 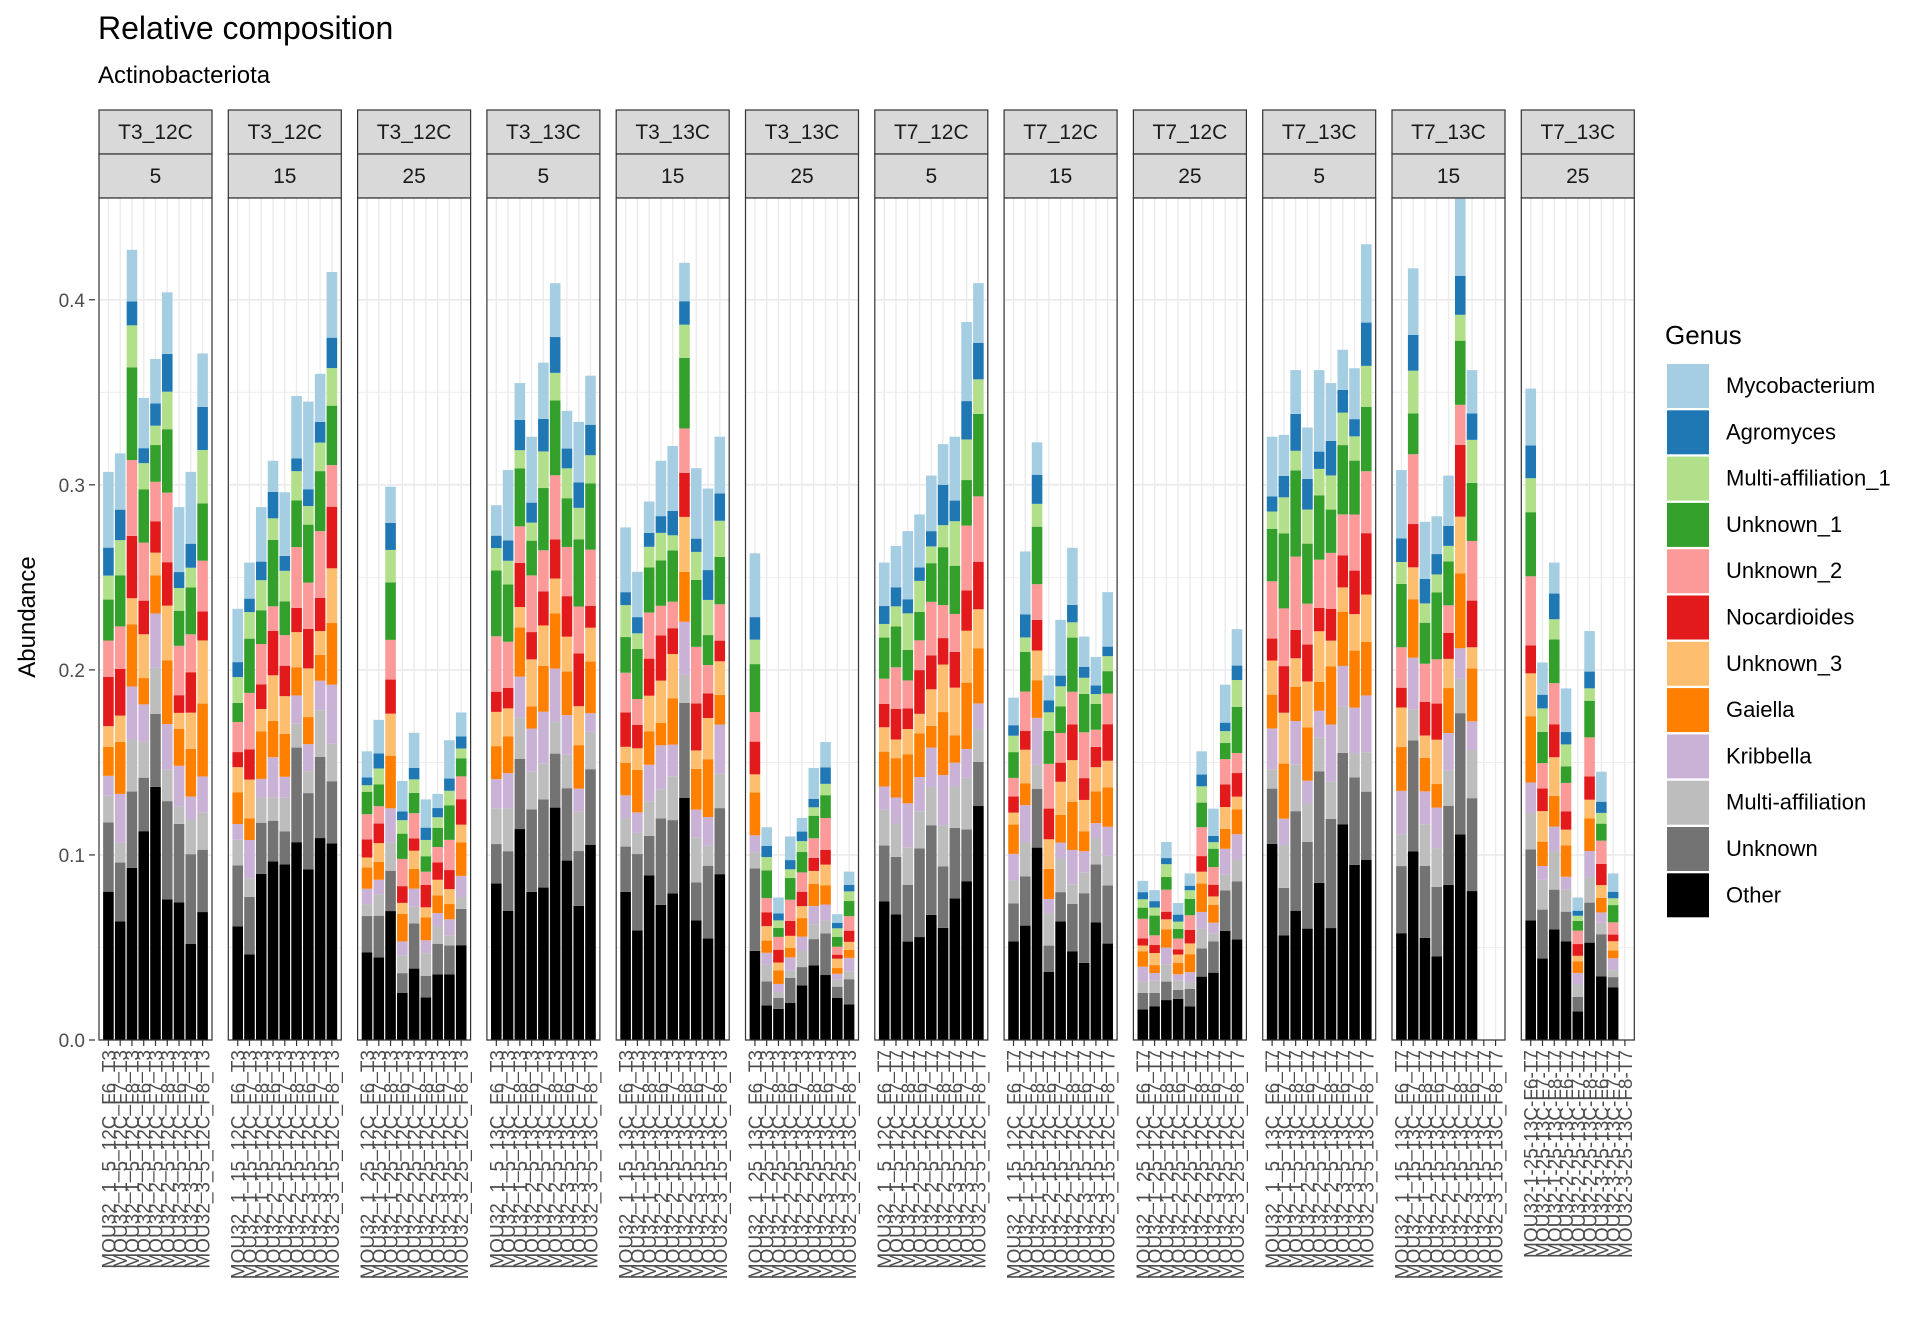 What do you see at coordinates (979, 1159) in the screenshot?
I see `x-tick-label: MOU32_3_5_12C_F8_T7` at bounding box center [979, 1159].